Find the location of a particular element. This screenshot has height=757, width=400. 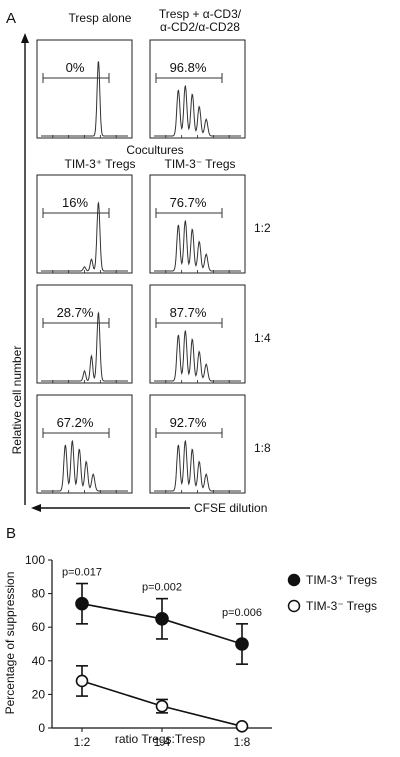

y-tick-label: 80 is located at coordinates (39, 594).